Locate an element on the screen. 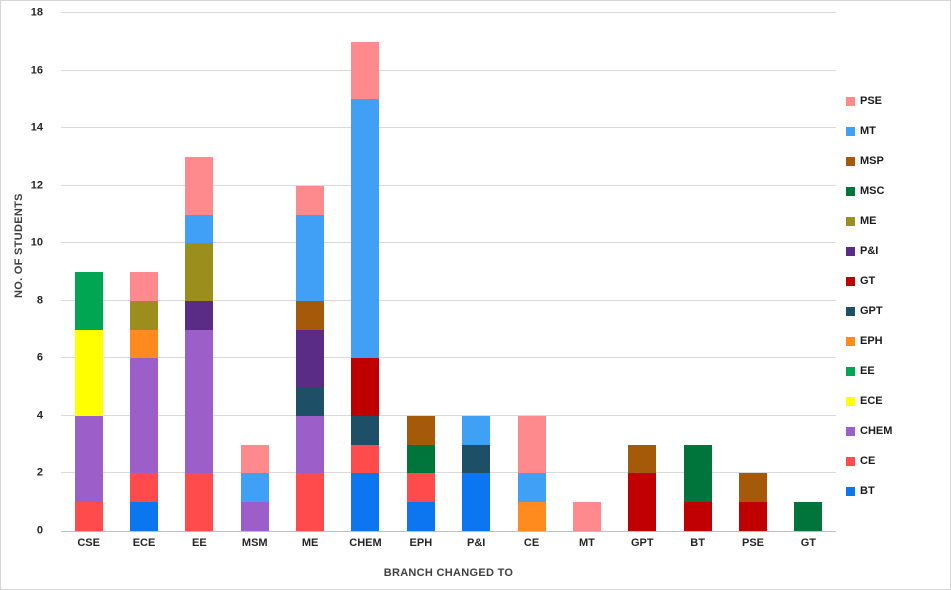  bar-slot-ce is located at coordinates (531, 272).